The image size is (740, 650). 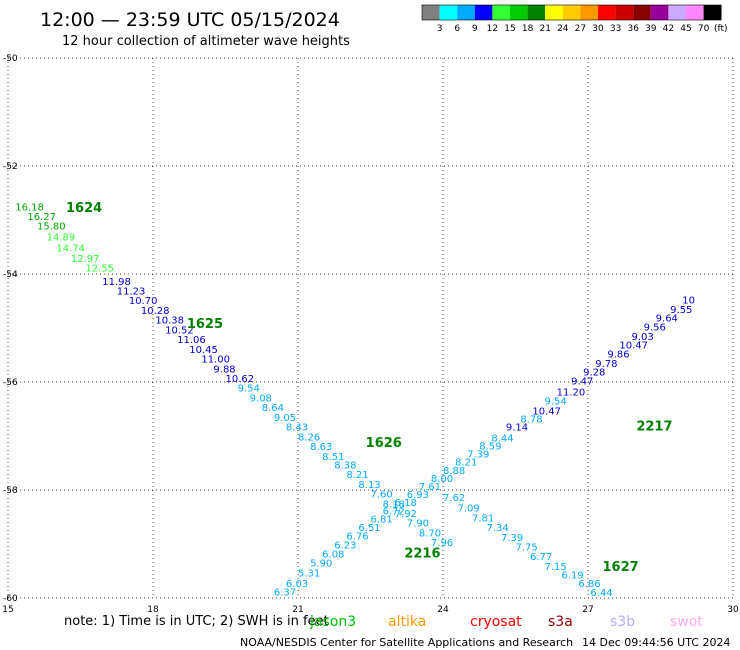 I want to click on color-bin-label: 3, so click(x=440, y=29).